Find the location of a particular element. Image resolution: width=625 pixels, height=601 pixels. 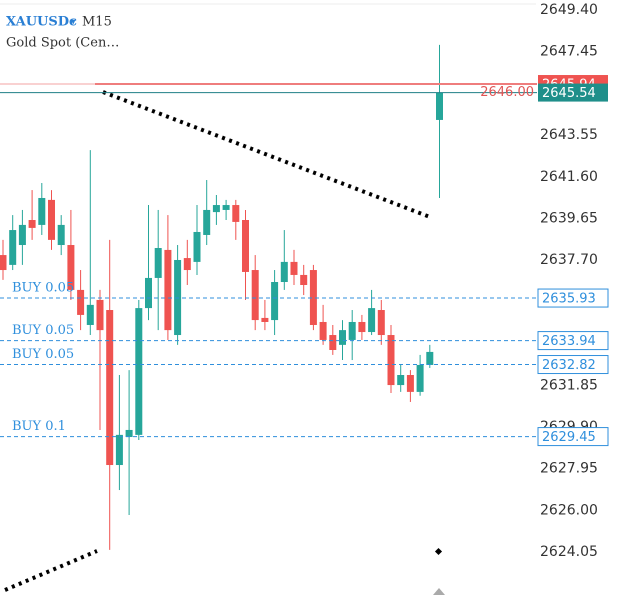

bid-price: 2645.54 is located at coordinates (569, 93).